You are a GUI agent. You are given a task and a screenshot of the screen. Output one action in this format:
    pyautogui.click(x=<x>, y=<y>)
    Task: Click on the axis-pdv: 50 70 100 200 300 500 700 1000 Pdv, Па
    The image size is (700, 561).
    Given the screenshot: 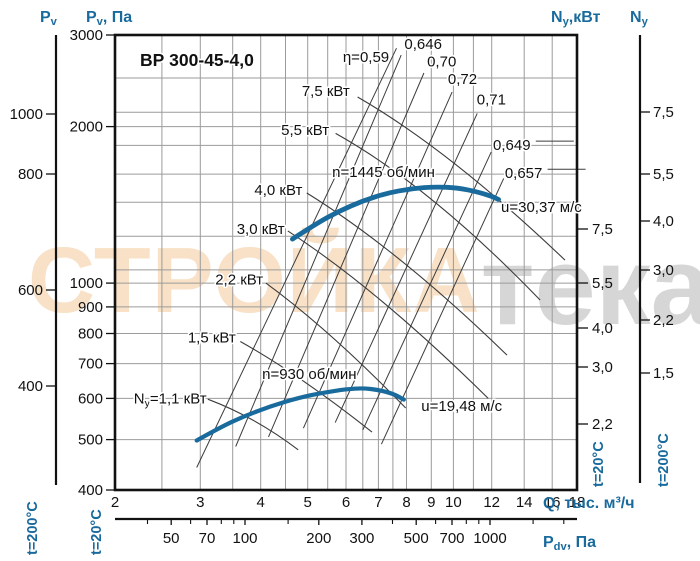 What is the action you would take?
    pyautogui.click(x=355, y=535)
    